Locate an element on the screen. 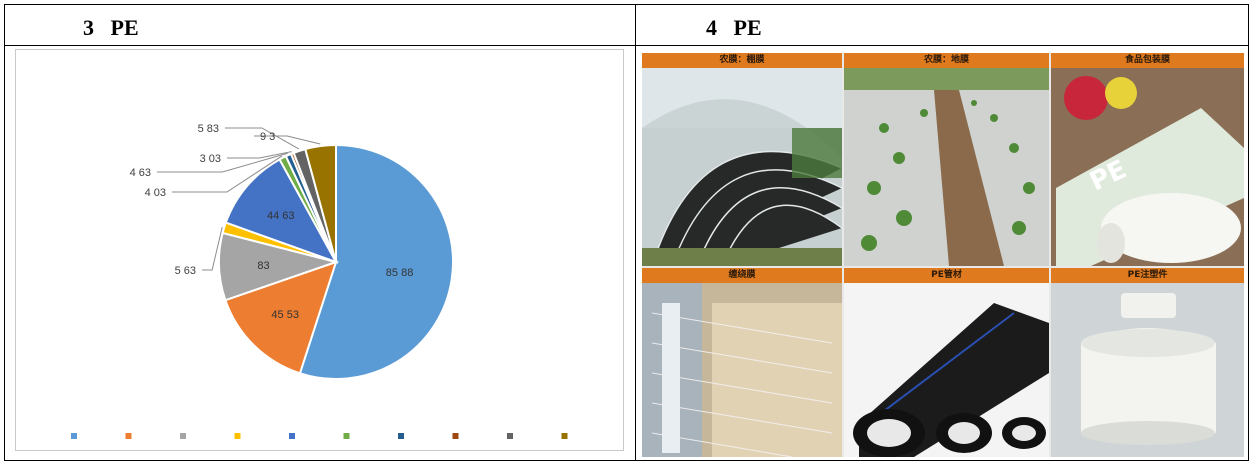  food-wrap-photo-icon: PE is located at coordinates (1147, 167).